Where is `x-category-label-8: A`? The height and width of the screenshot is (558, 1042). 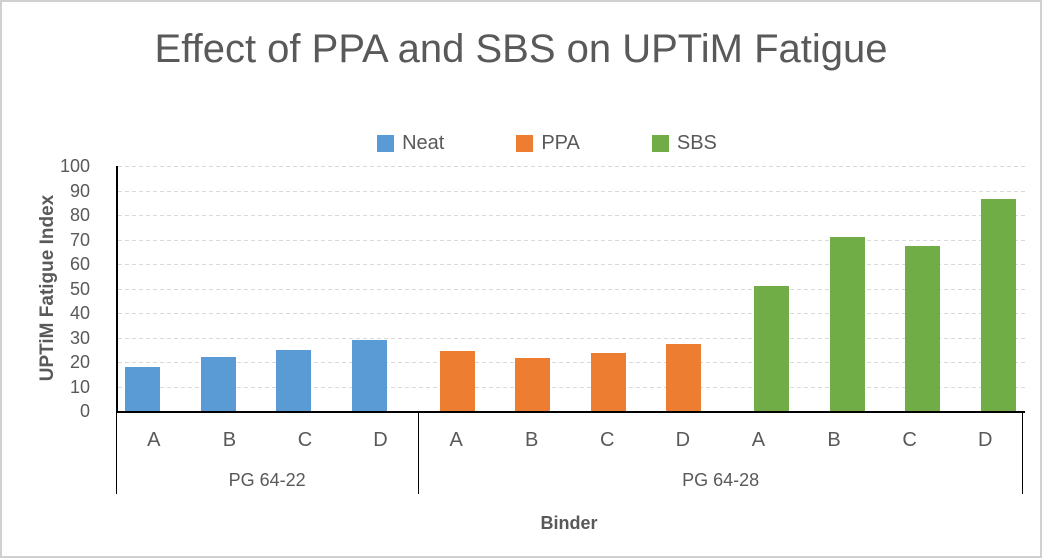 x-category-label-8: A is located at coordinates (758, 440).